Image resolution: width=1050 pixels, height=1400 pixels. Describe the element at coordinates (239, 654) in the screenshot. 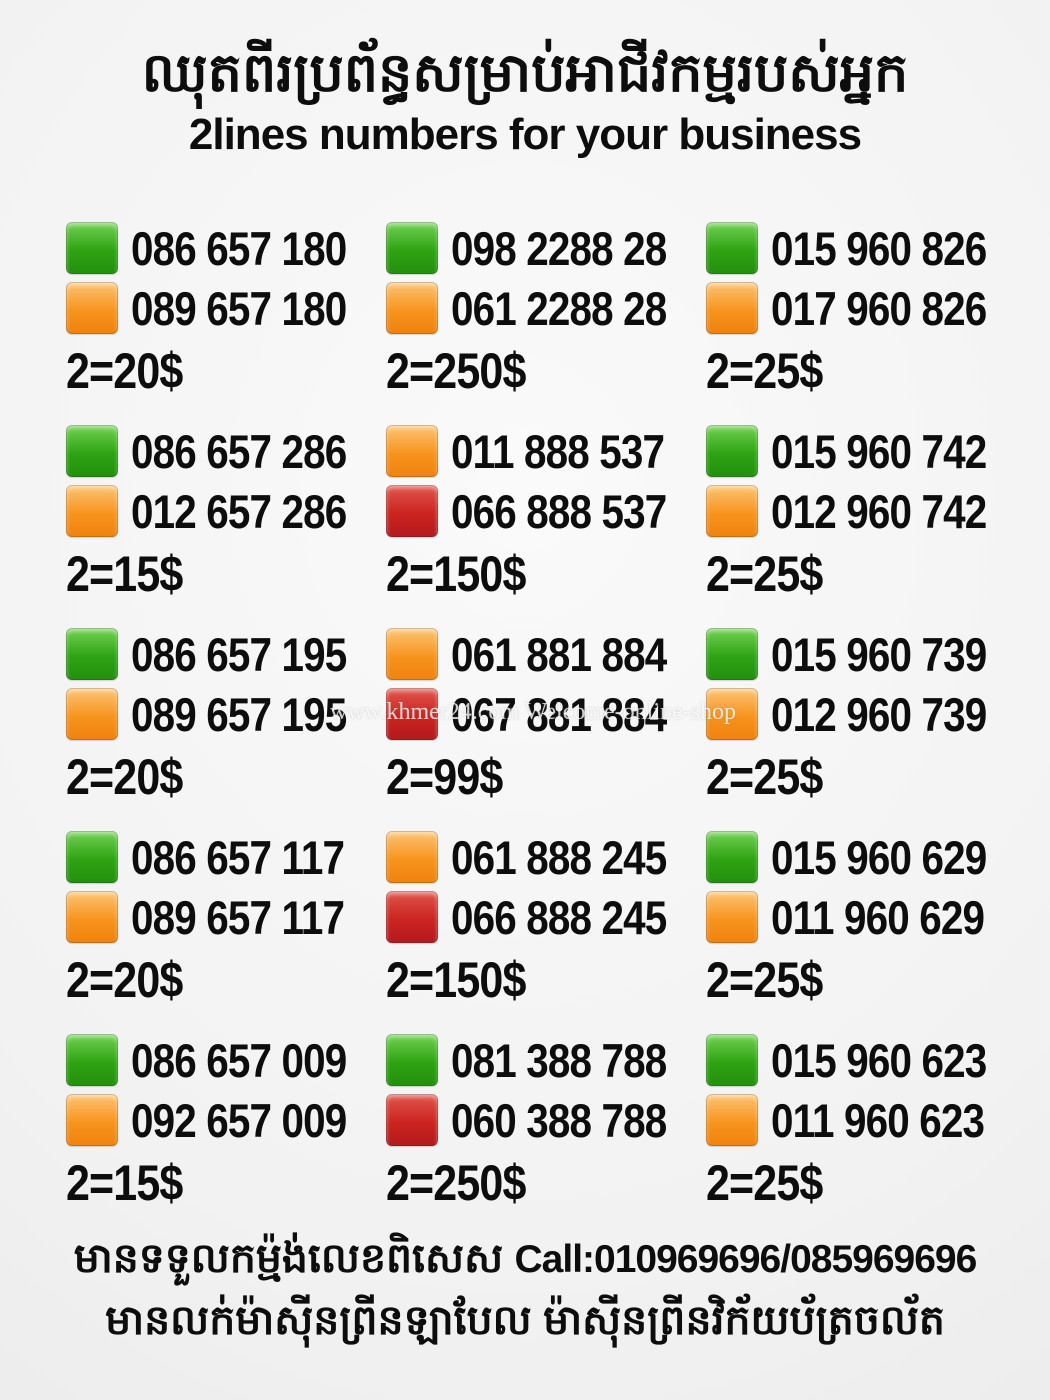

I see `phone-number: 086 657 195` at that location.